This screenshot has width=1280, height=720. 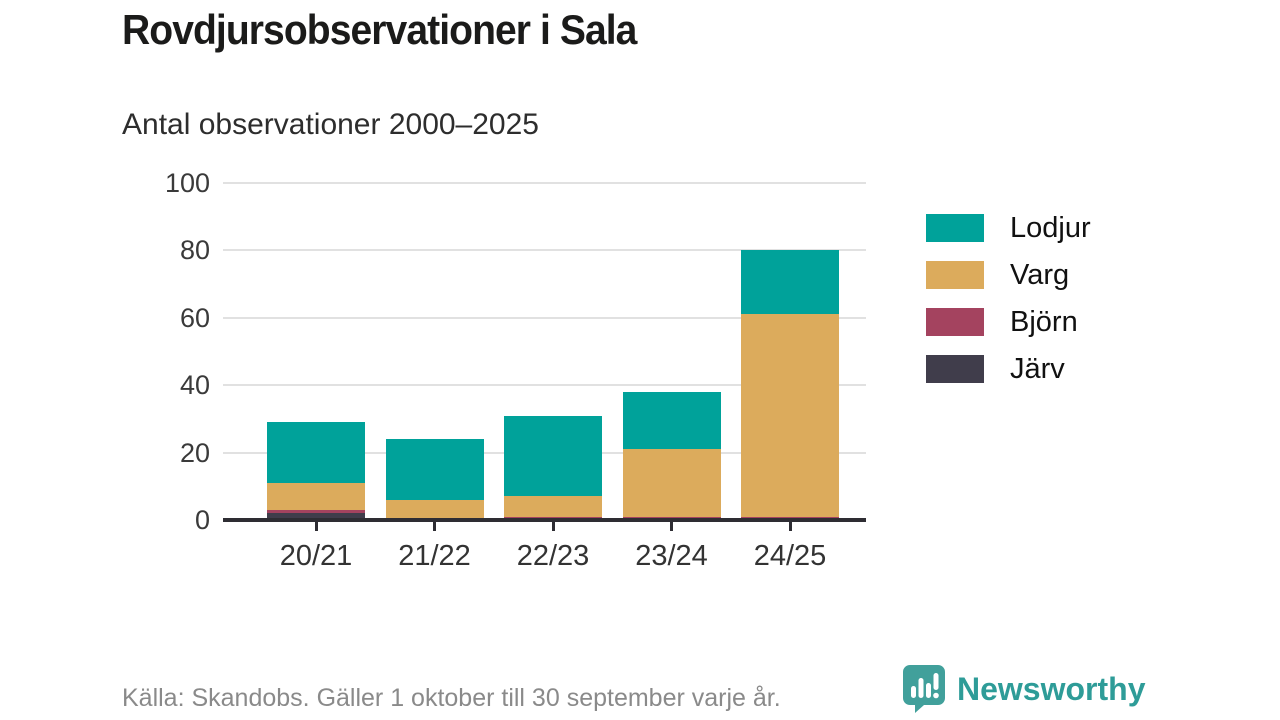 I want to click on bar-23/24-Varg, so click(x=671, y=483).